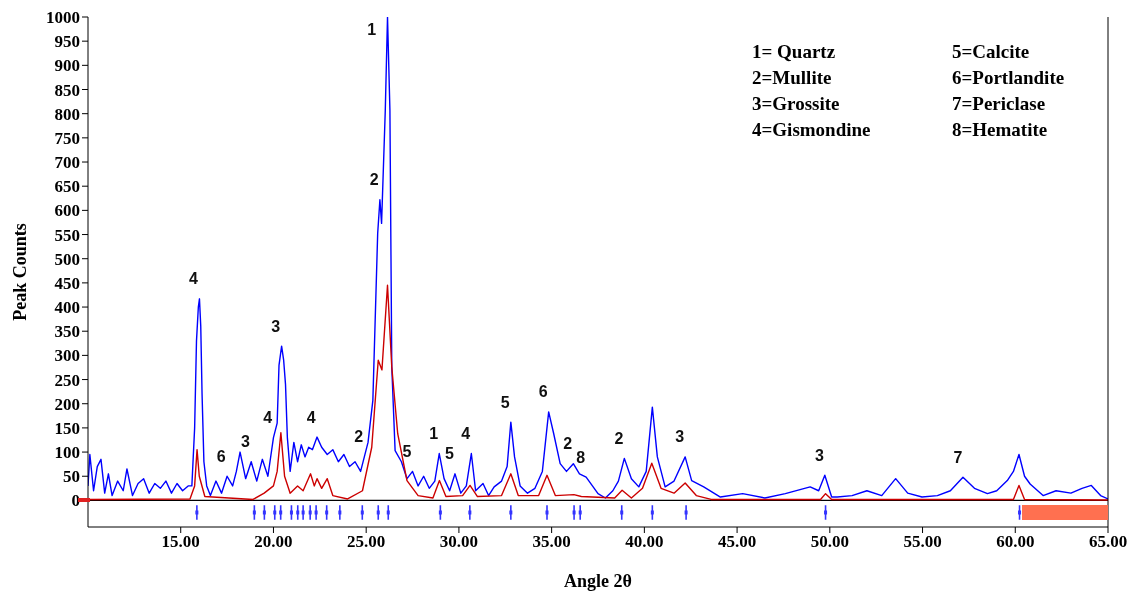 Image resolution: width=1133 pixels, height=592 pixels. I want to click on x-tick-label: 15.00, so click(180, 542).